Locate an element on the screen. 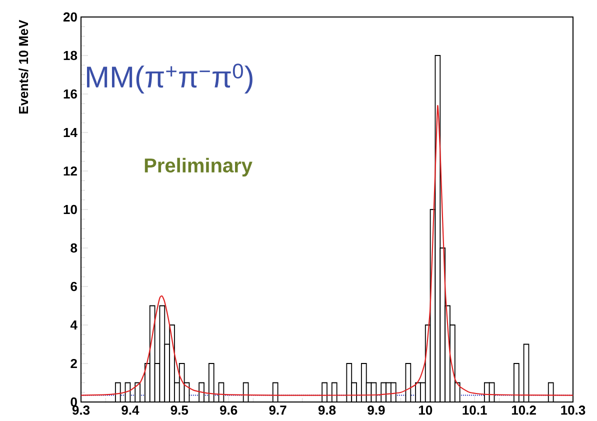 The height and width of the screenshot is (421, 597). x-tick-label: 9.4 is located at coordinates (131, 410).